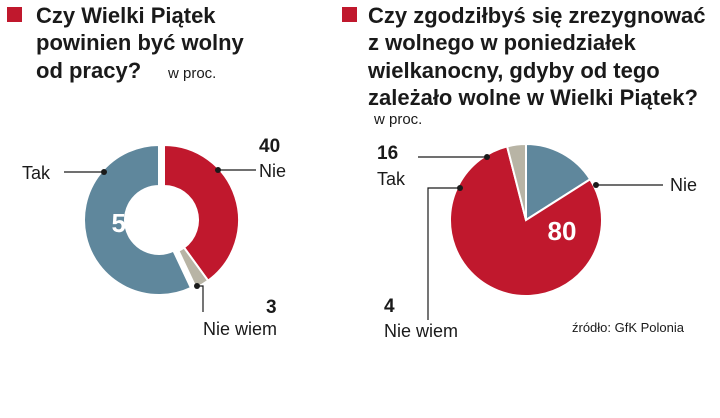 This screenshot has width=720, height=418. Describe the element at coordinates (200, 298) in the screenshot. I see `left-leader-nie-wiem` at that location.